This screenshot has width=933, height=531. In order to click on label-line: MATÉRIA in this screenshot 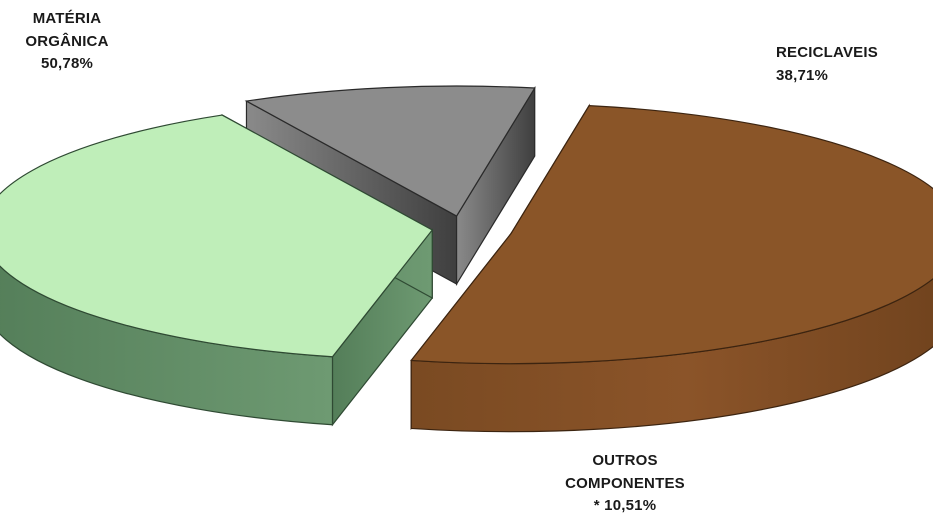, I will do `click(67, 18)`.